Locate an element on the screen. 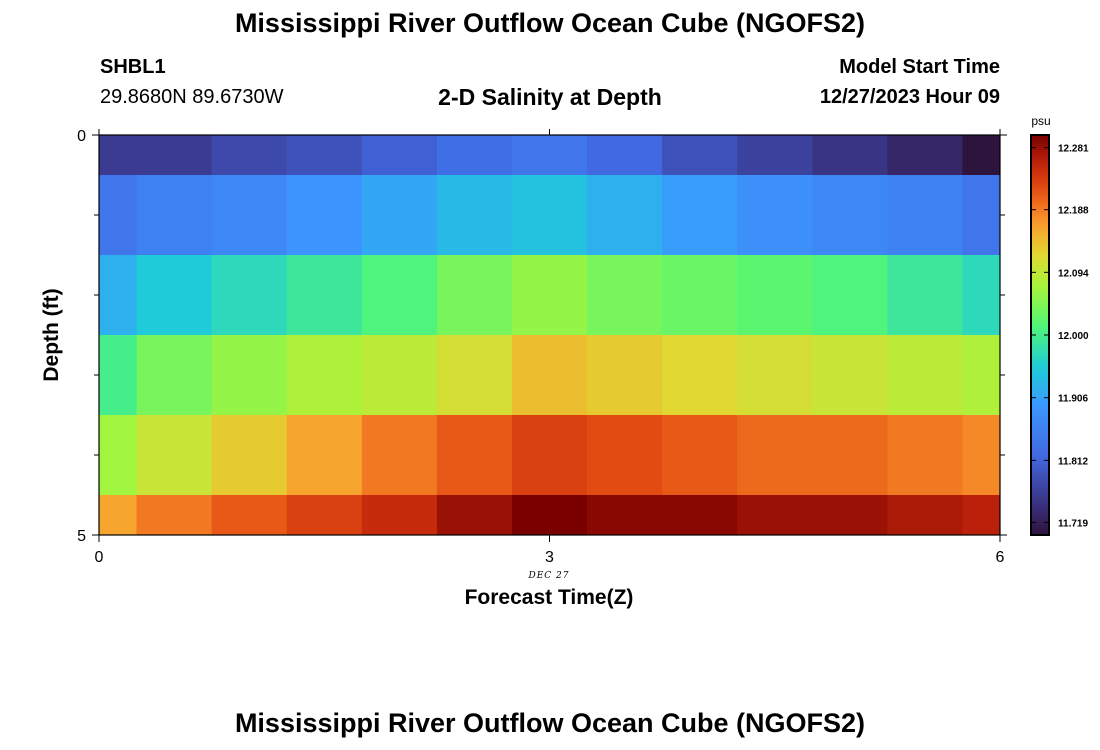 This screenshot has width=1100, height=750. station-id: SHBL1 is located at coordinates (133, 67).